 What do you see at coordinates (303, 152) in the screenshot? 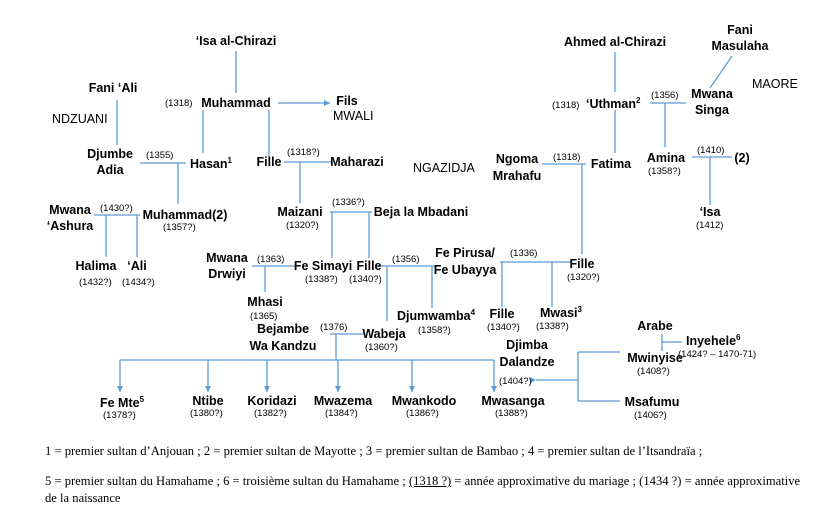
I see `year-fille-maharazi: (1318?)` at bounding box center [303, 152].